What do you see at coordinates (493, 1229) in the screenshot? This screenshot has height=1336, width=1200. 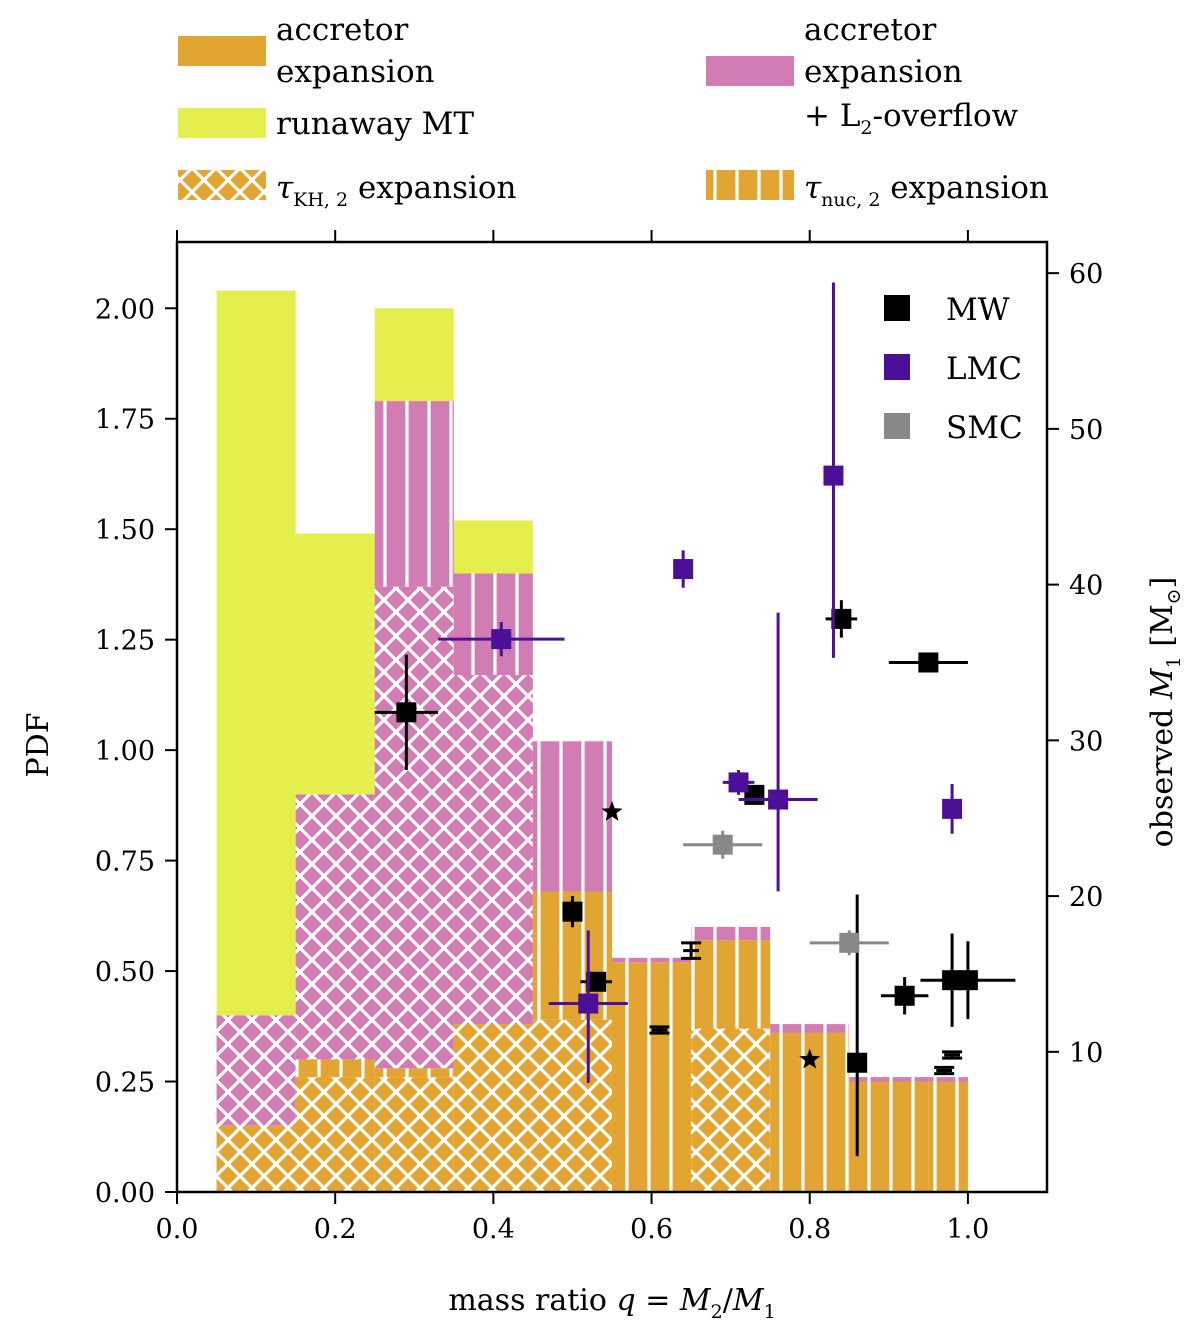 I see `x-tick-label-2: 0.4` at bounding box center [493, 1229].